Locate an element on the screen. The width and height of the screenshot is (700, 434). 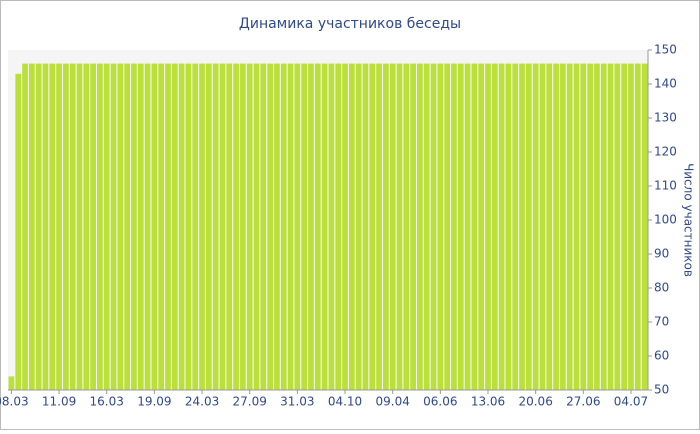
x-tick-label: 04.07 is located at coordinates (631, 402).